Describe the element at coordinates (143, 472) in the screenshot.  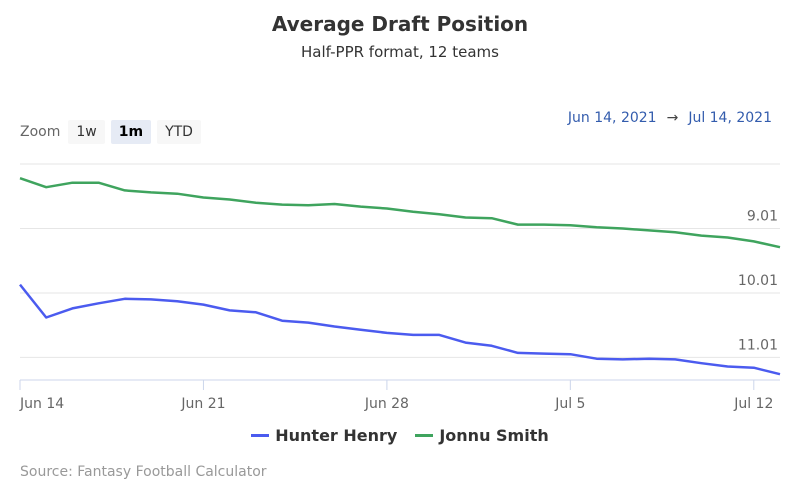
I see `source-credit: Source: Fantasy Football Calculator` at that location.